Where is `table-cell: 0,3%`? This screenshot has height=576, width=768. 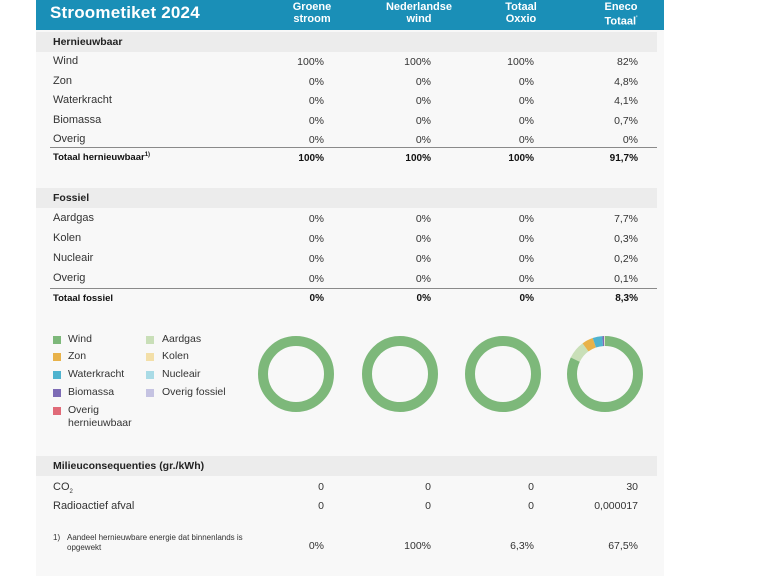 table-cell: 0,3% is located at coordinates (626, 239).